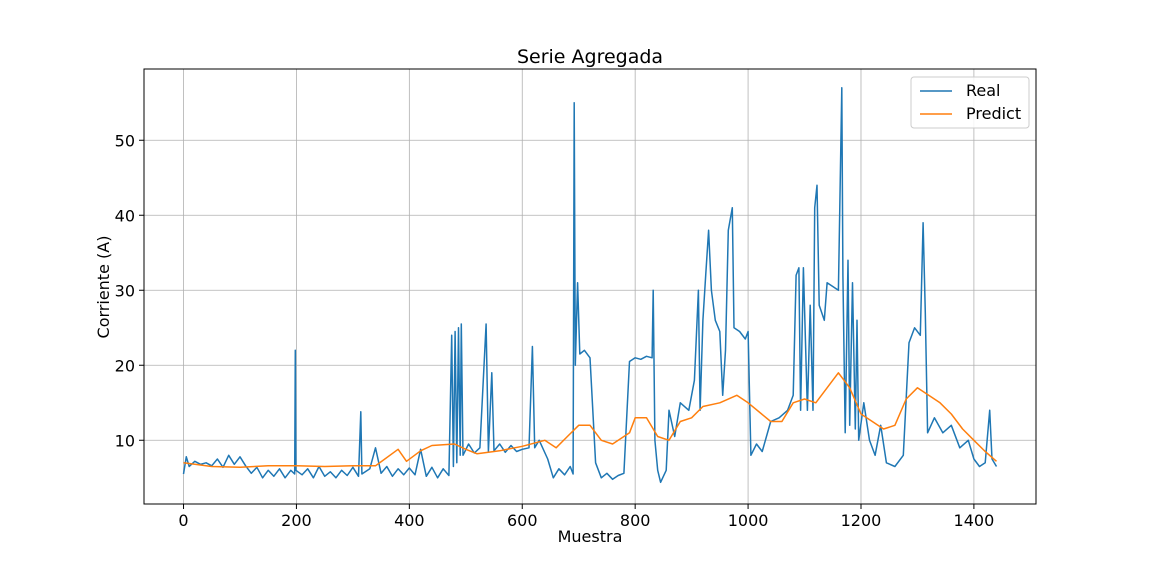 Image resolution: width=1152 pixels, height=576 pixels. I want to click on legend-label-predict: Predict, so click(993, 113).